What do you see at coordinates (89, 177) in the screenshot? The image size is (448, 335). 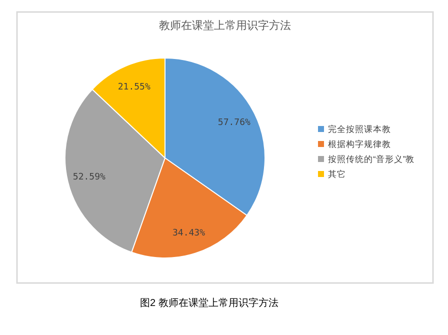 I see `data-label: 52.59%` at bounding box center [89, 177].